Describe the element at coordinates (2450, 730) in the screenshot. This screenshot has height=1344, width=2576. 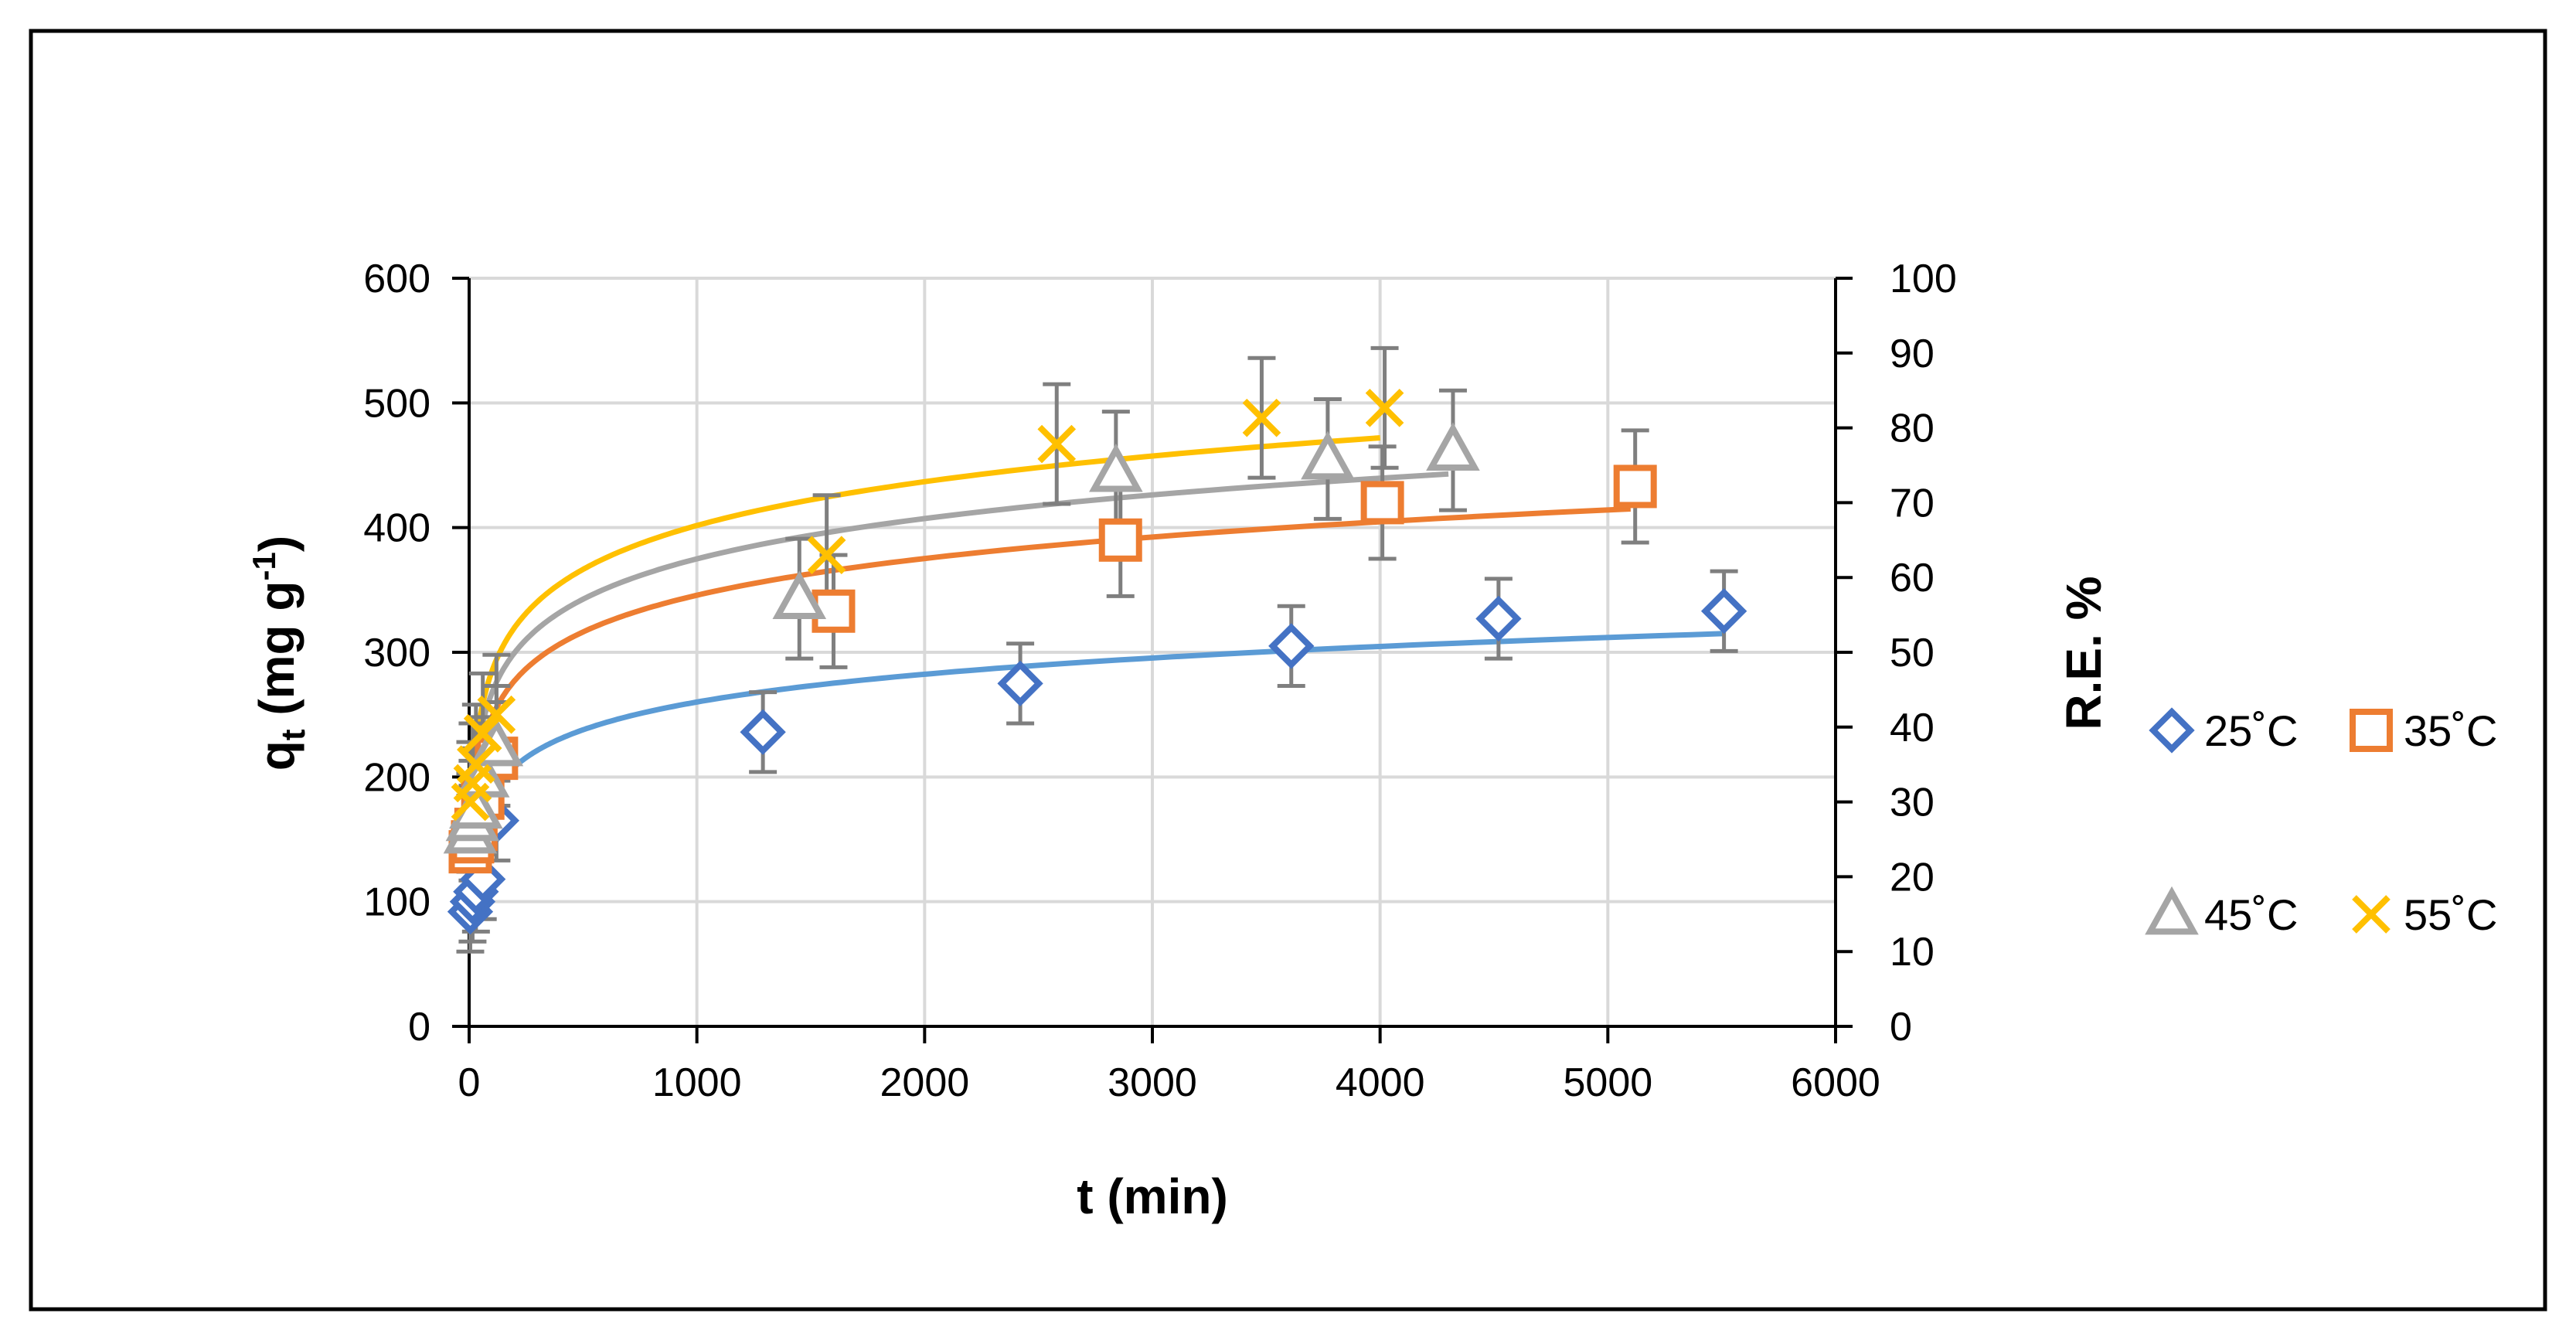
I see `legend-label: 35˚C` at that location.